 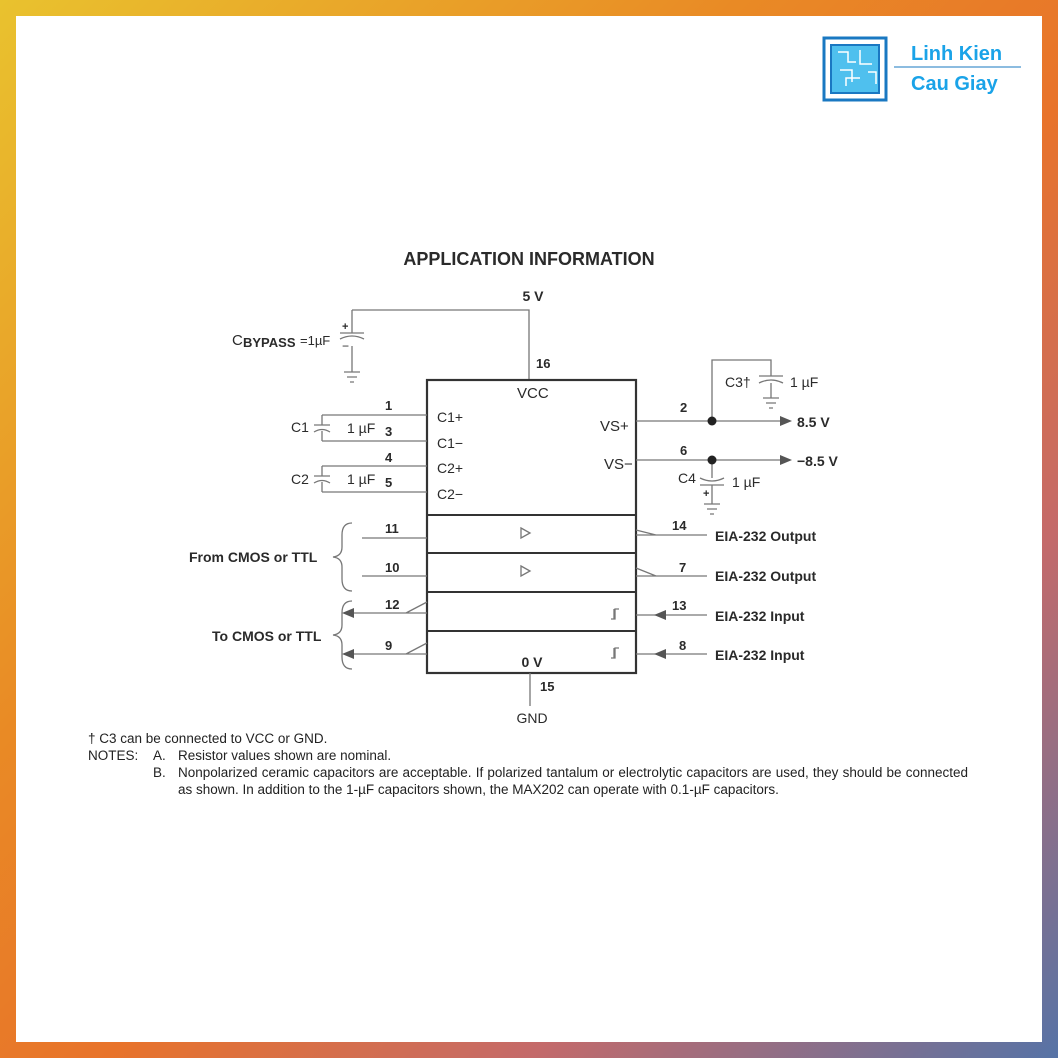 I want to click on svg-text: 11, so click(x=392, y=528).